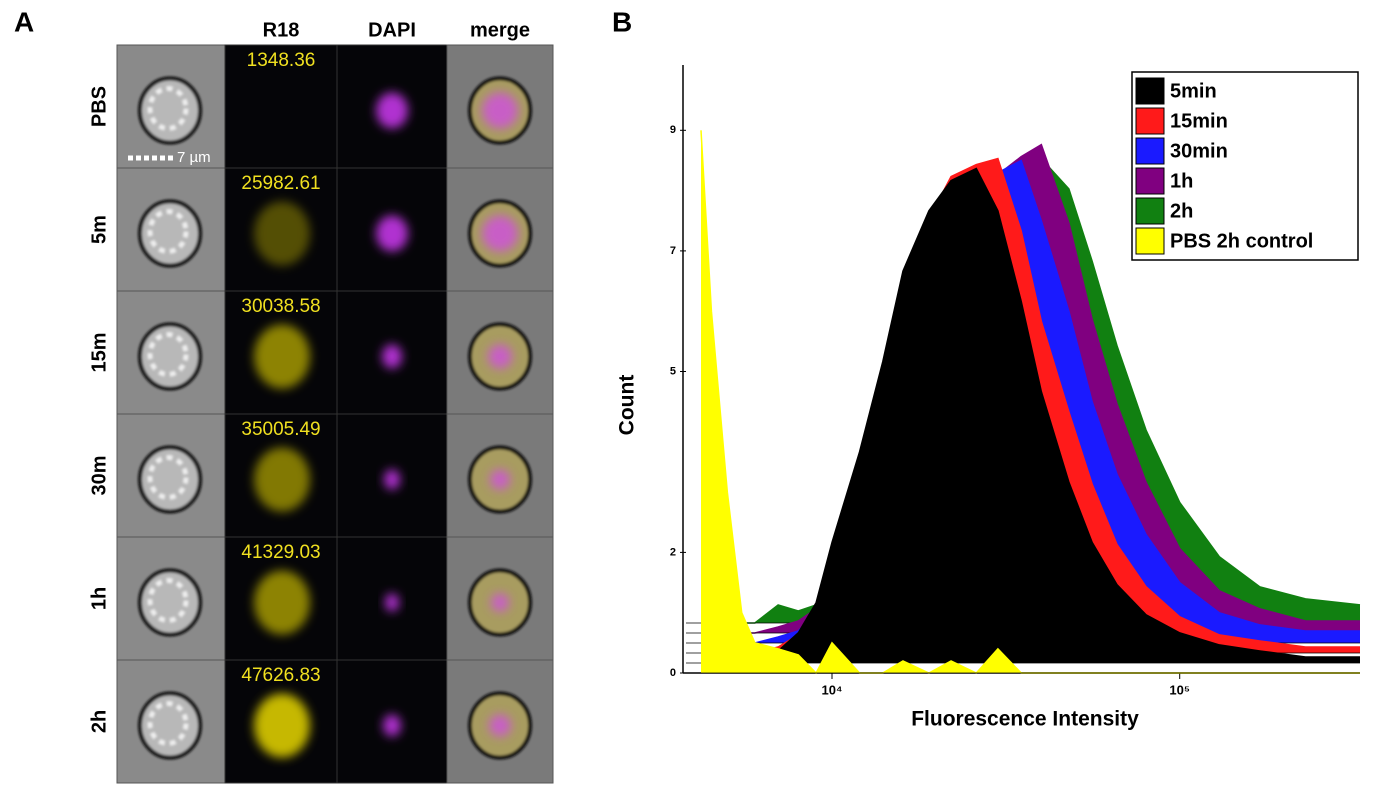 Image resolution: width=1382 pixels, height=794 pixels. I want to click on row-label: 5m, so click(99, 229).